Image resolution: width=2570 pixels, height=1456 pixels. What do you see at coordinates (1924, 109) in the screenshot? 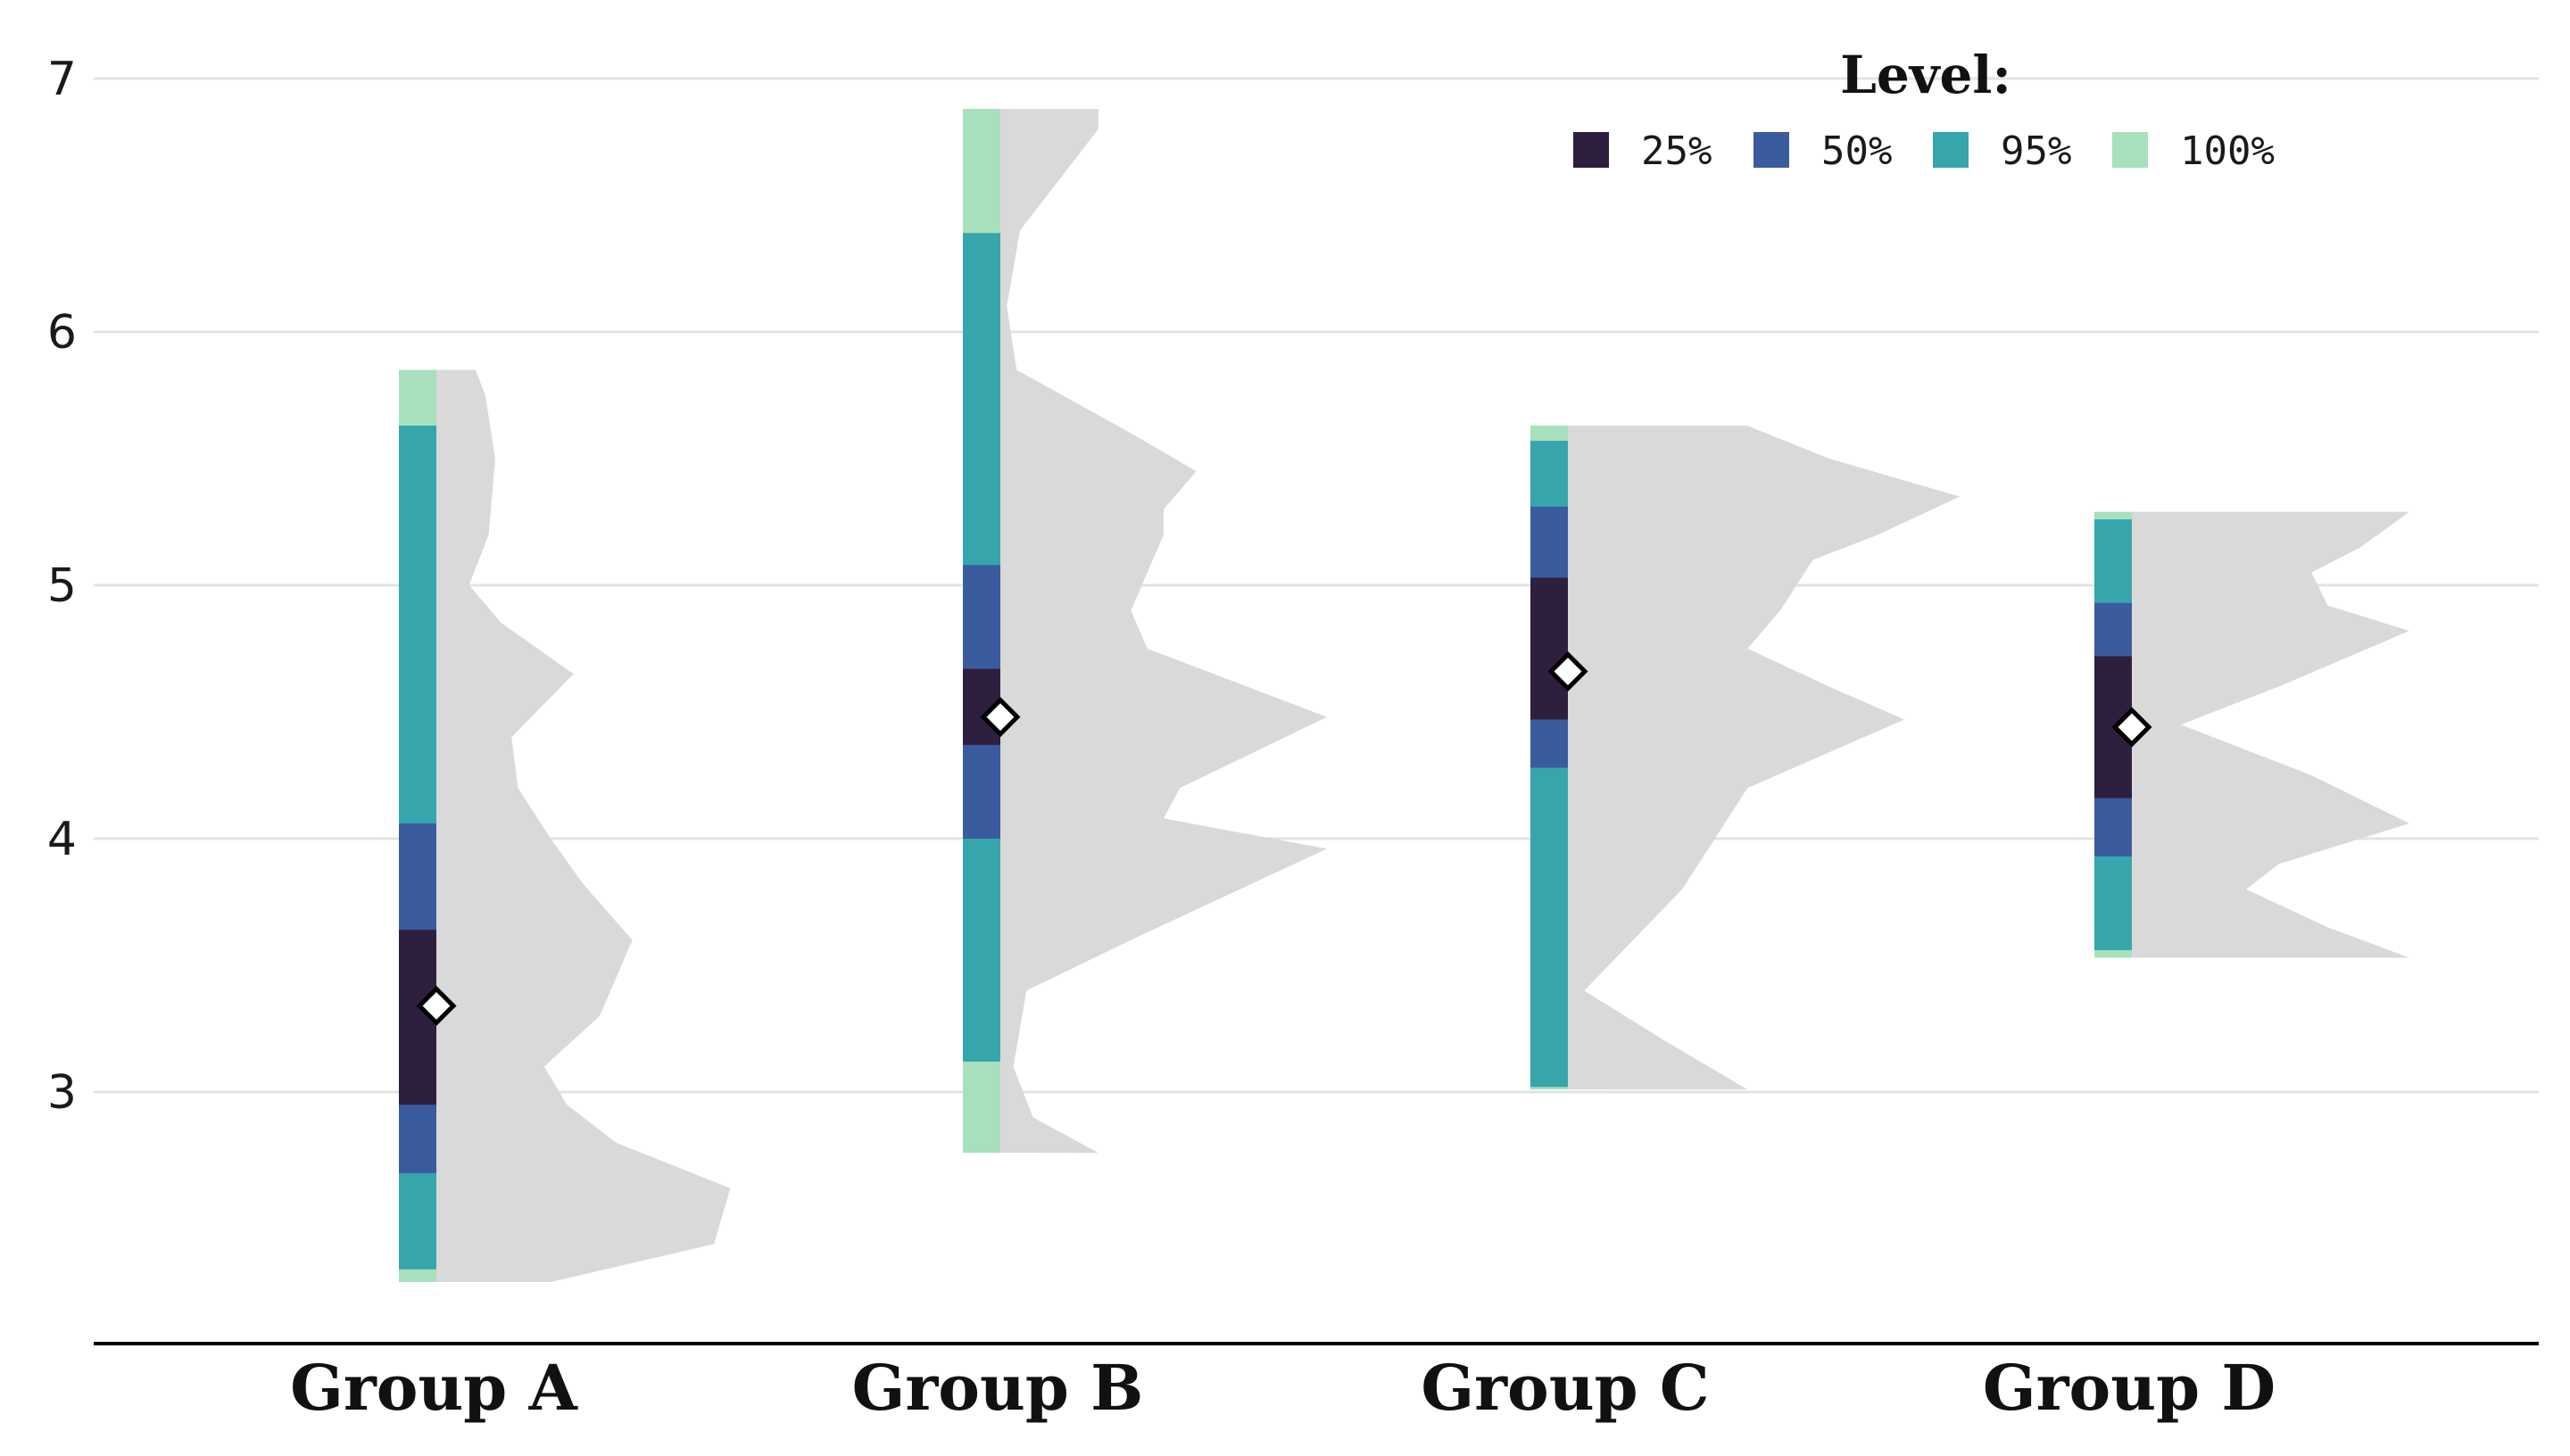
I see `legend: Level: 25% 50% 95% 100%` at bounding box center [1924, 109].